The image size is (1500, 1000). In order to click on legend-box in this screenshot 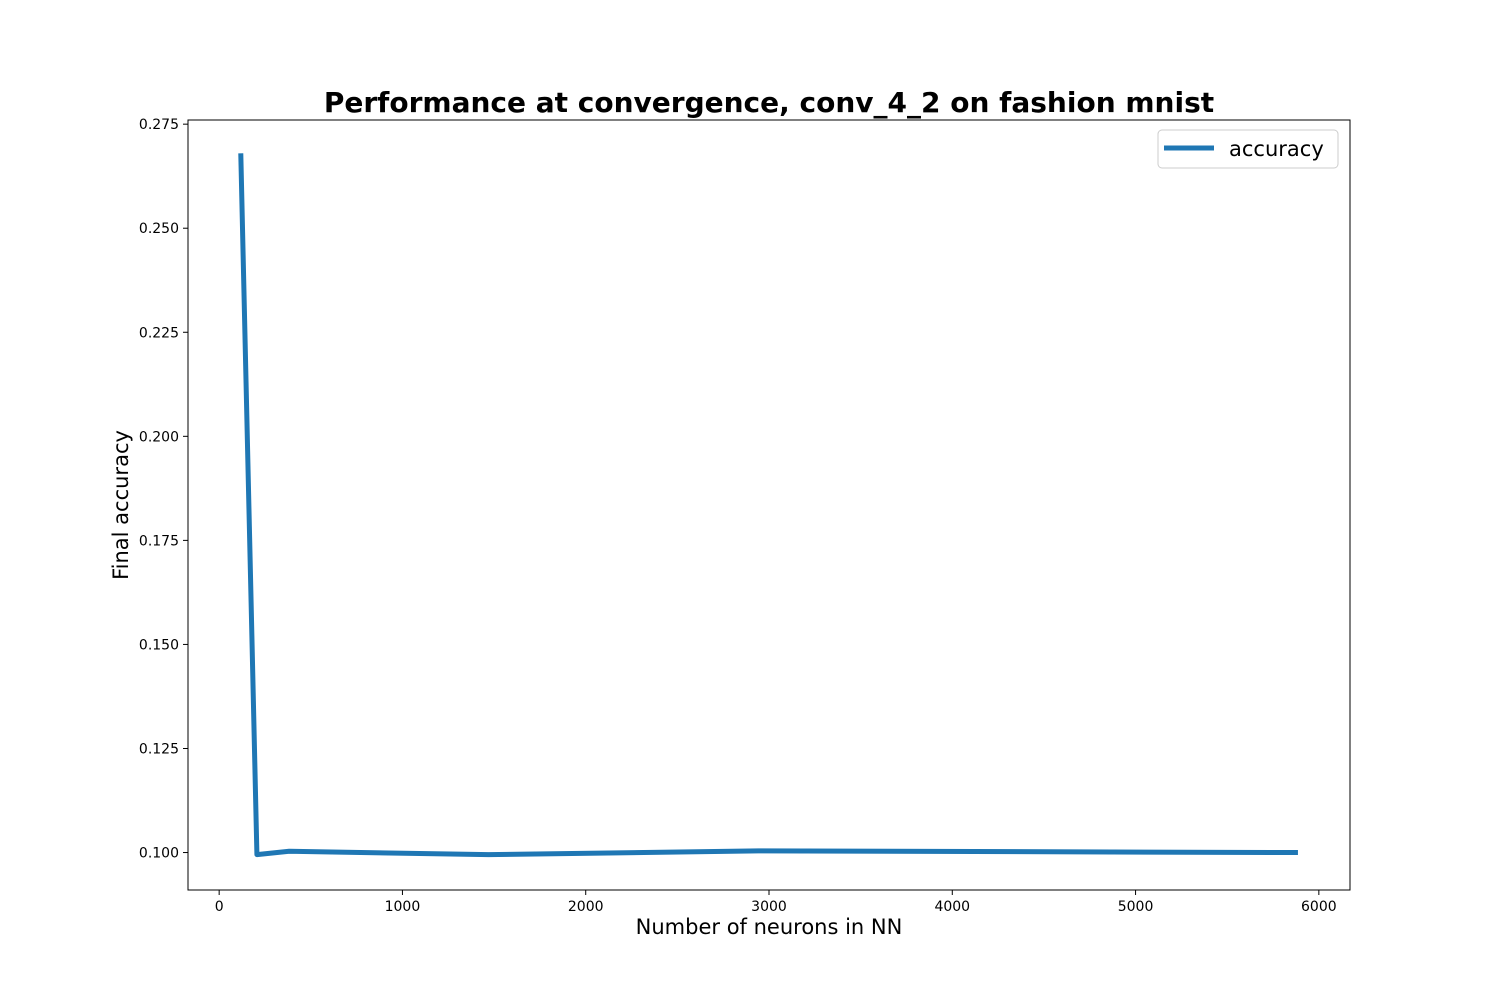, I will do `click(1248, 149)`.